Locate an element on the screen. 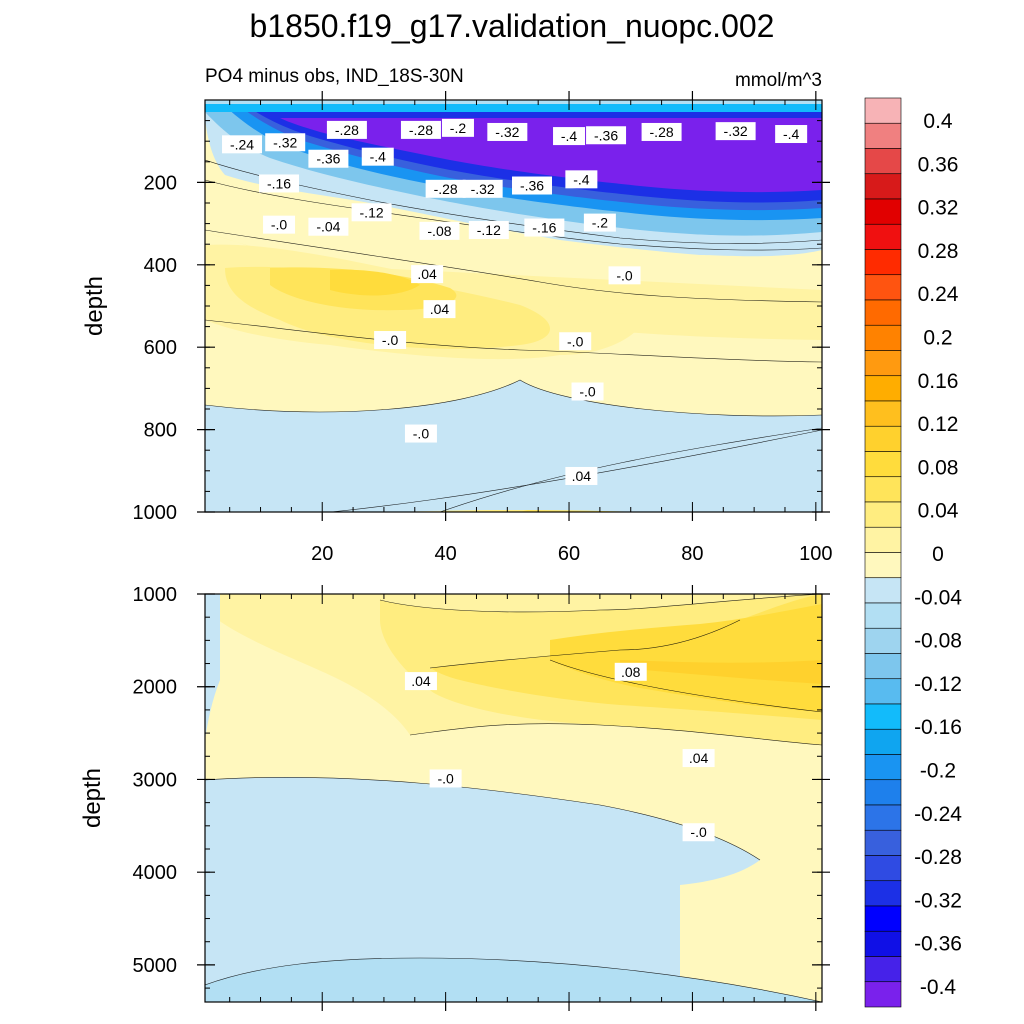 This screenshot has height=1024, width=1024. colorbar-label: -0.08 is located at coordinates (938, 641).